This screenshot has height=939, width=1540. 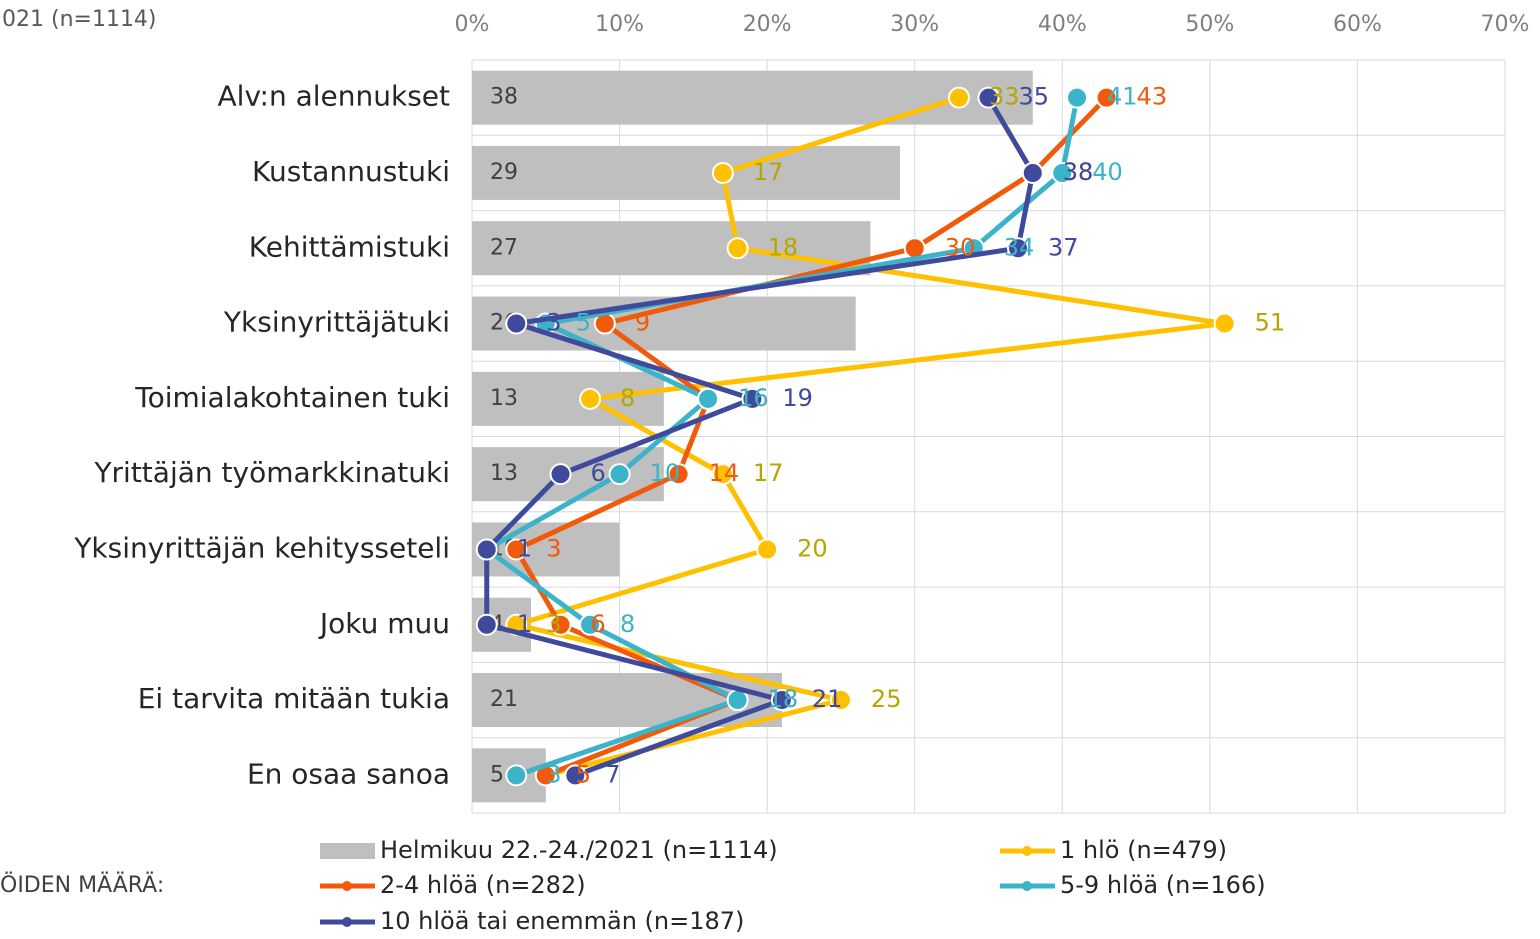 I want to click on annotation: 021 (n=1114), so click(x=79, y=19).